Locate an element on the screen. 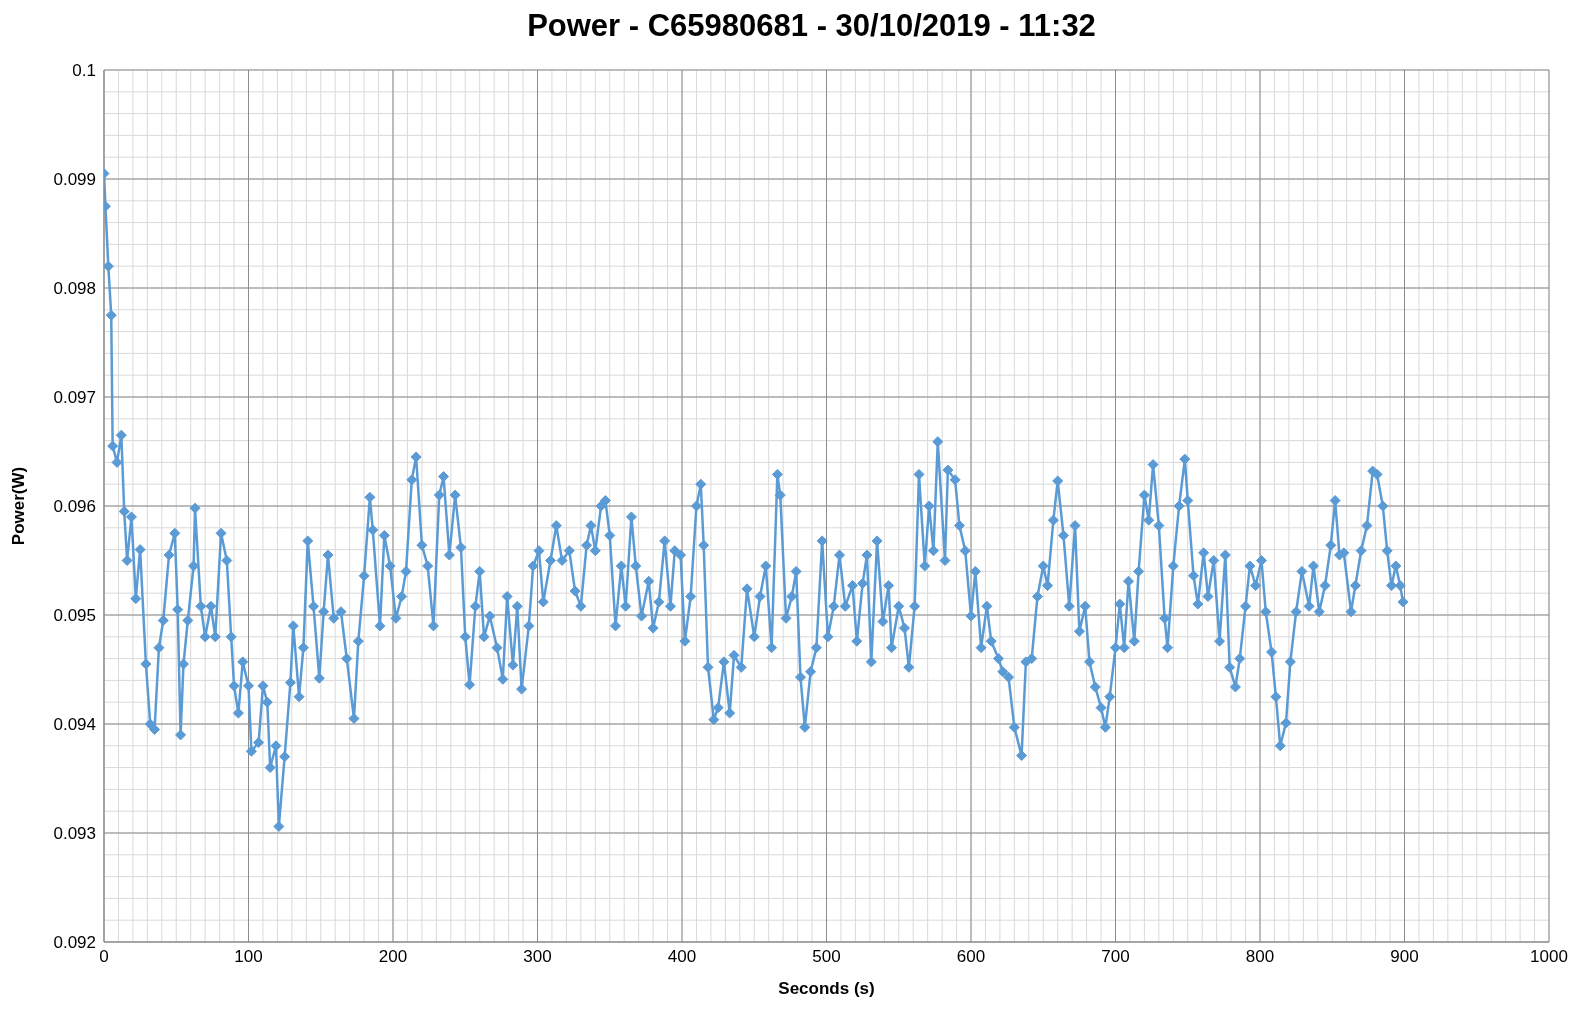 The width and height of the screenshot is (1583, 1019). x-tick-label: 100 is located at coordinates (248, 957).